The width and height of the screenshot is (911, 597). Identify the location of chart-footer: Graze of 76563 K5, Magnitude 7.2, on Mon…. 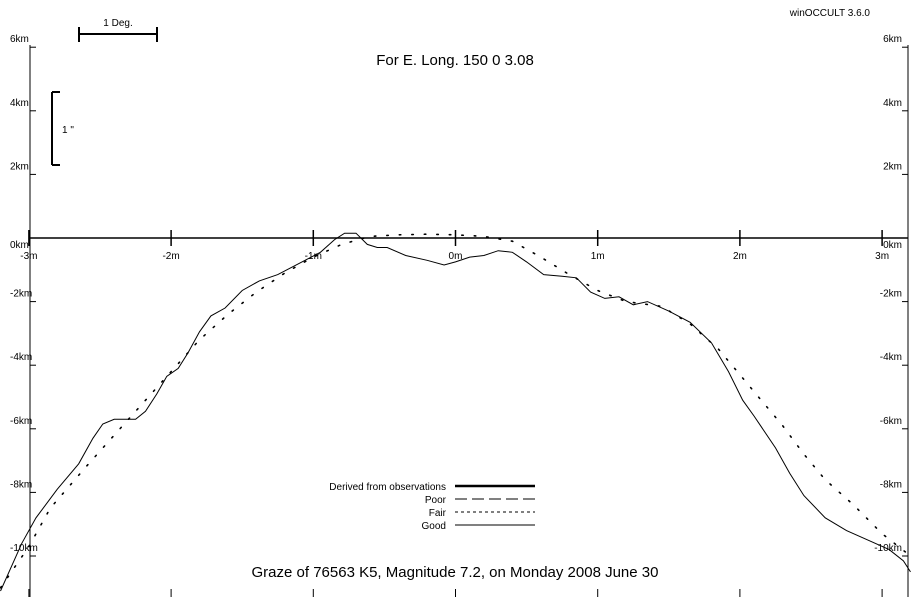
(455, 572).